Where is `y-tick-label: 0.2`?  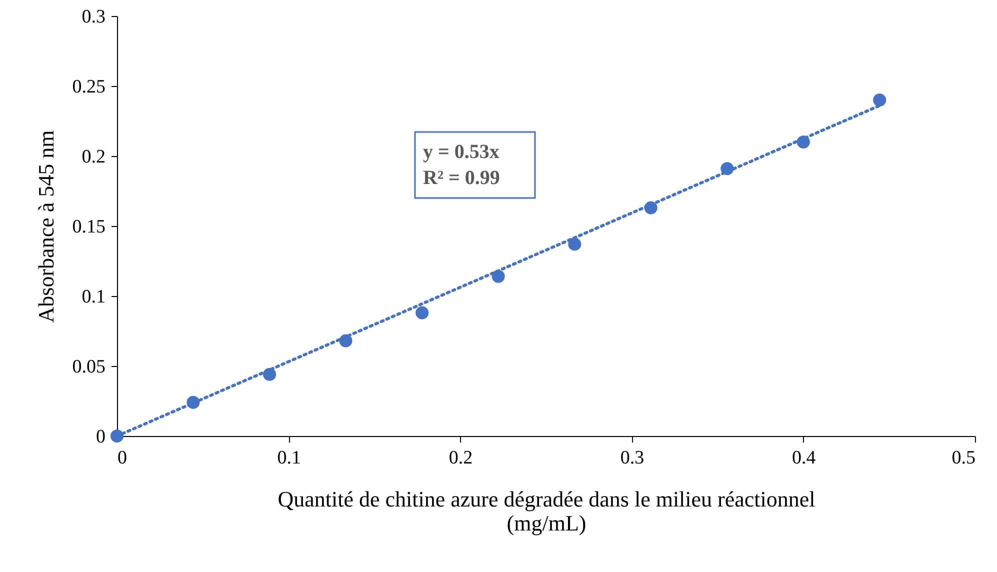
y-tick-label: 0.2 is located at coordinates (94, 157).